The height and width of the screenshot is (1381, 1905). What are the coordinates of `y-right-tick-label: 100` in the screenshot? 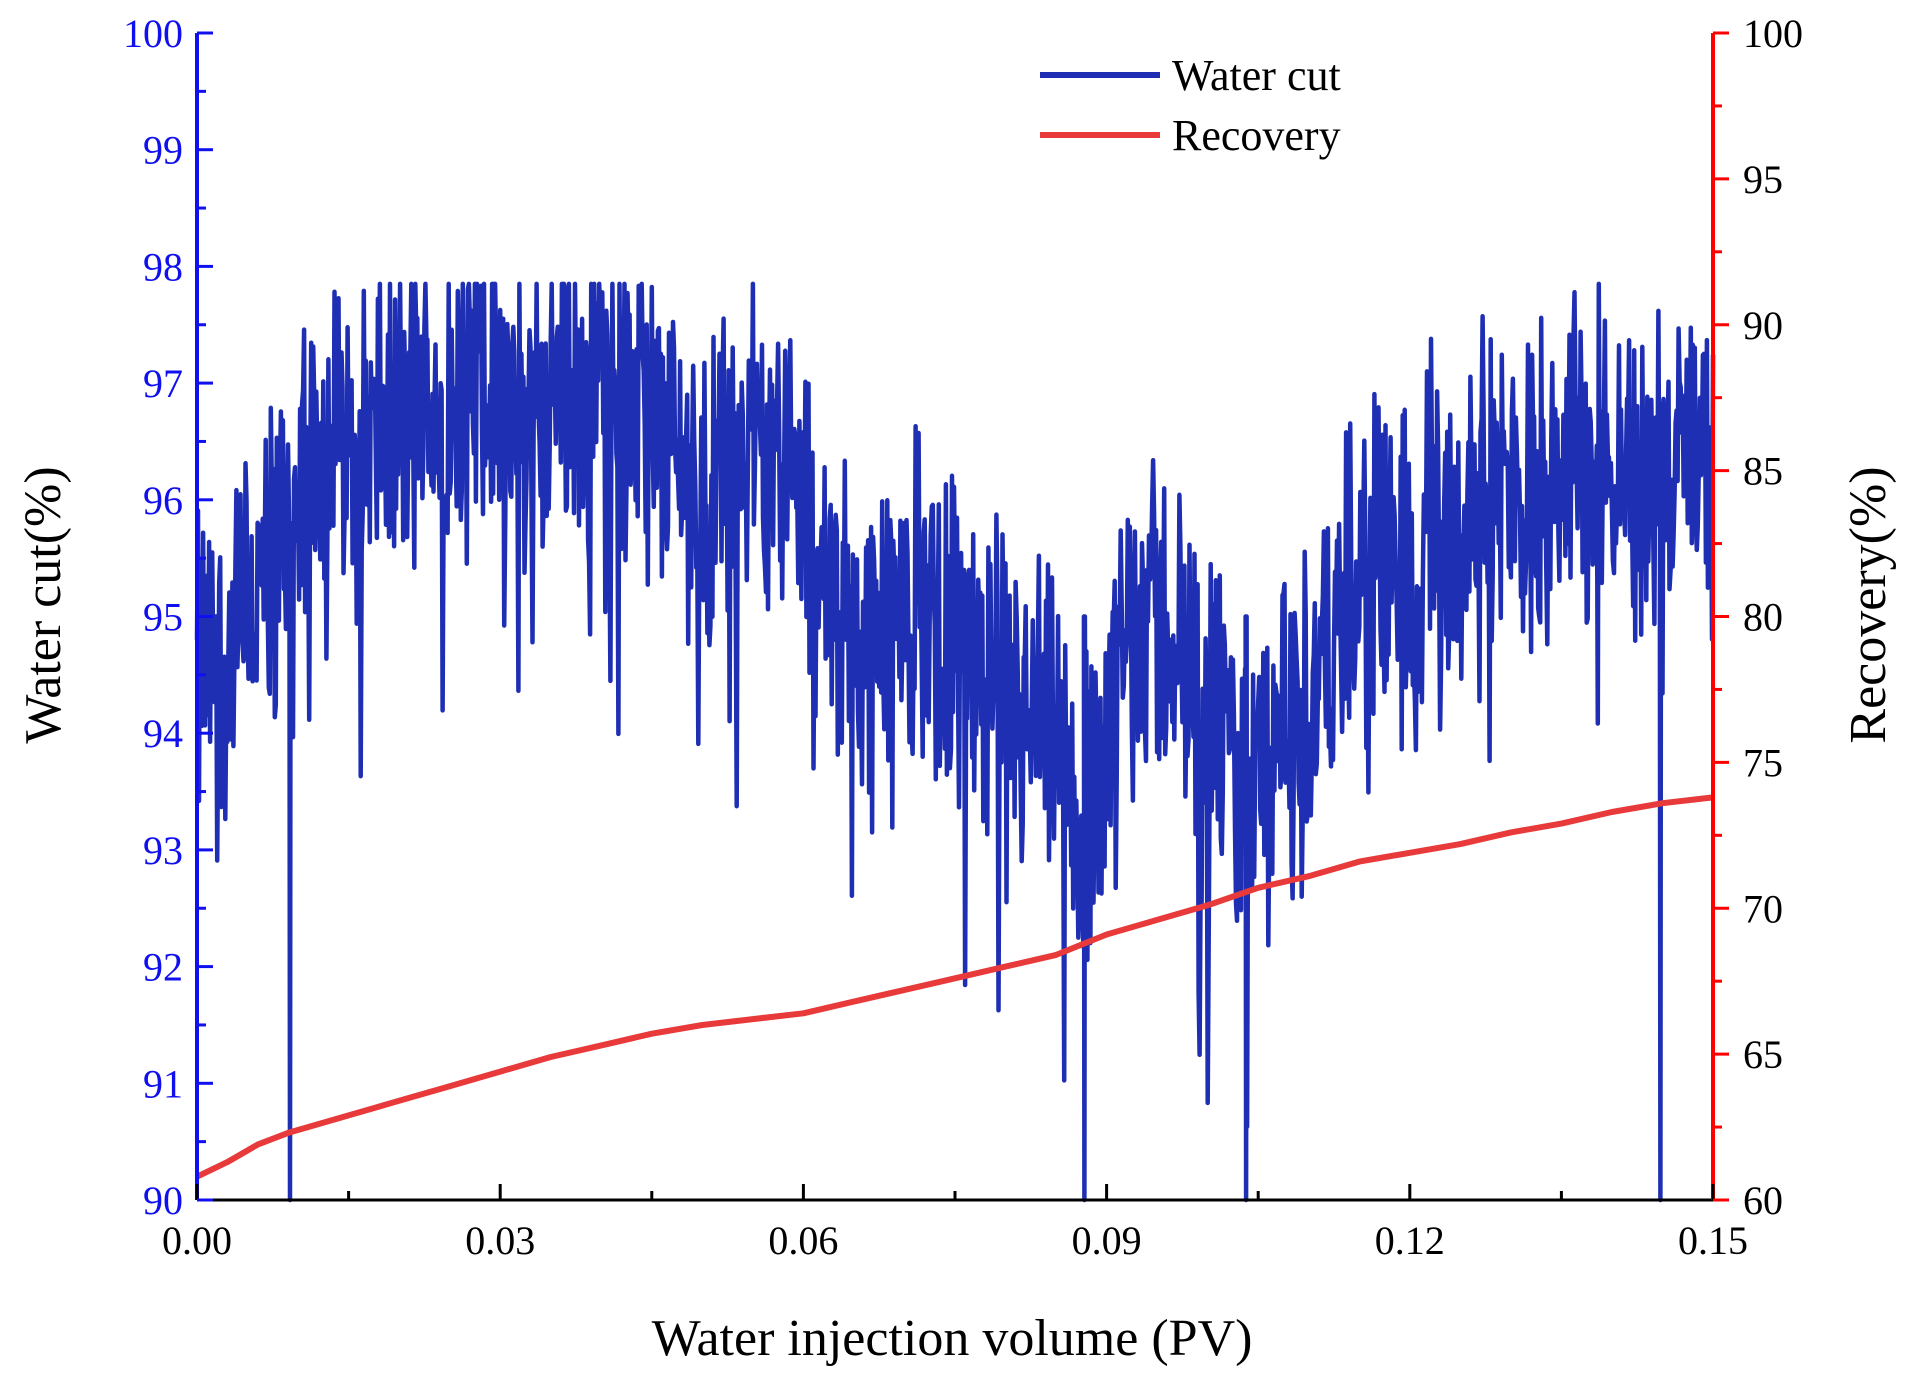 It's located at (1773, 33).